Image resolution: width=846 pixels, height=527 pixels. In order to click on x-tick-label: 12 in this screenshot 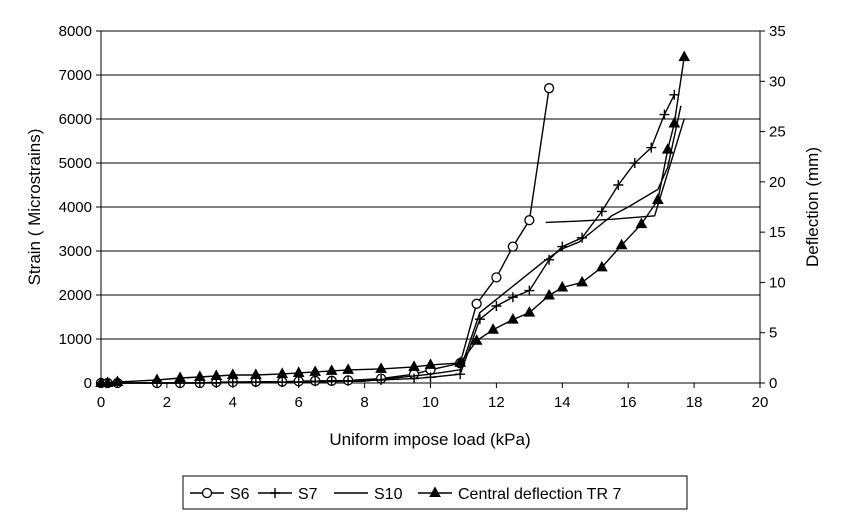, I will do `click(496, 402)`.